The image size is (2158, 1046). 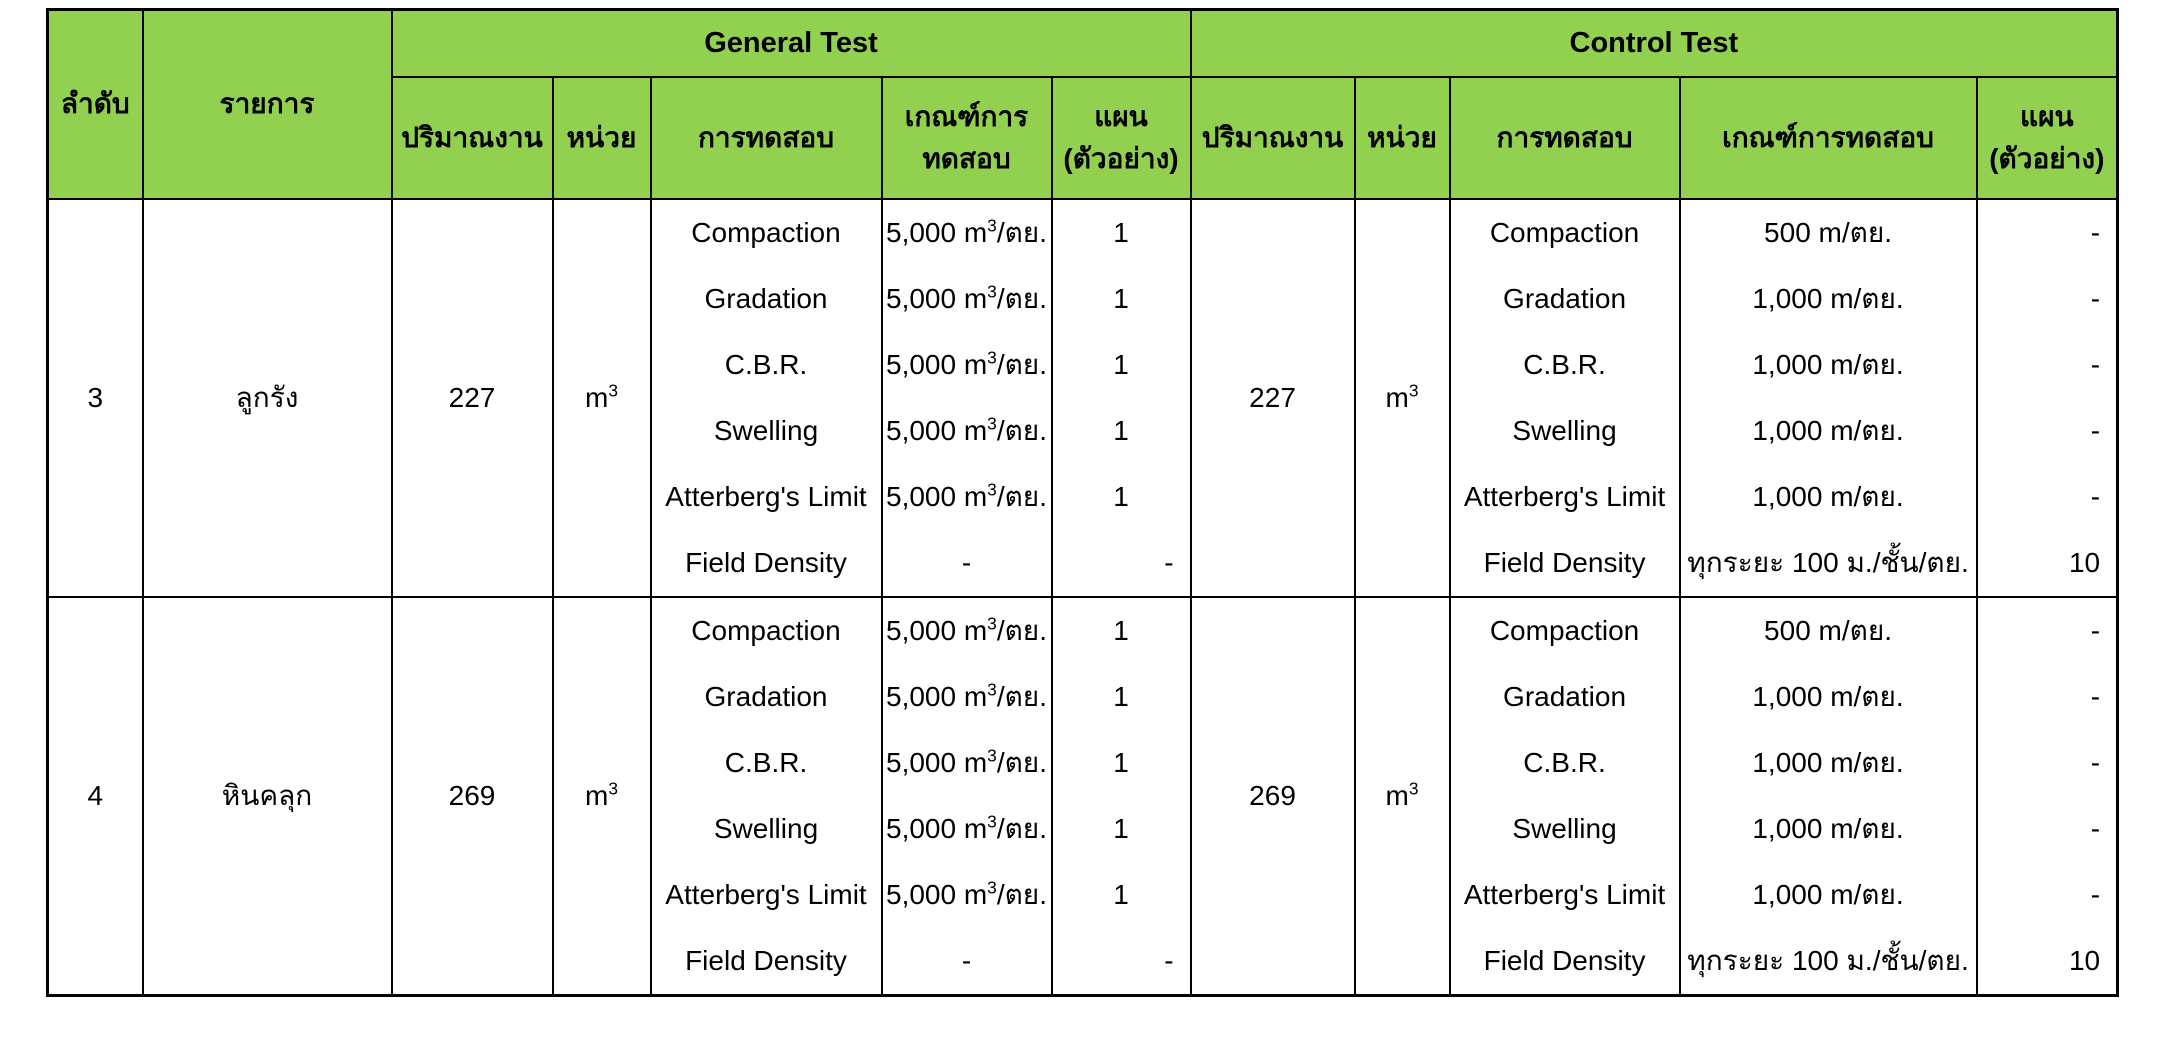 I want to click on general-test-name-cell: Compaction, so click(x=766, y=630).